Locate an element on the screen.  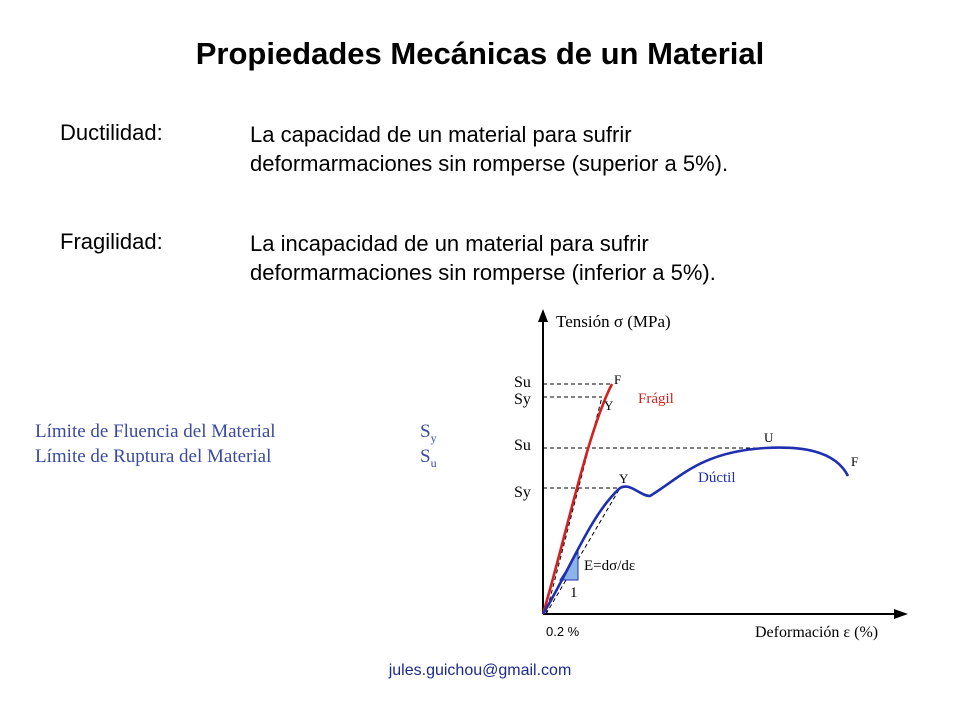
fragile-curve is located at coordinates (577, 499).